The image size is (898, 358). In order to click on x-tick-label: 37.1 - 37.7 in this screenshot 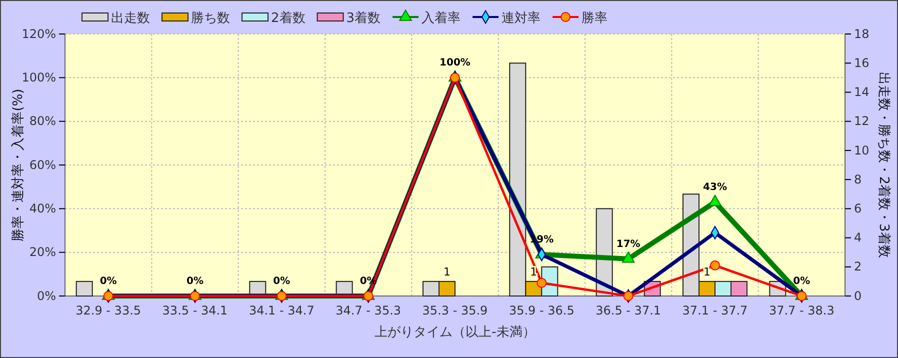, I will do `click(715, 311)`.